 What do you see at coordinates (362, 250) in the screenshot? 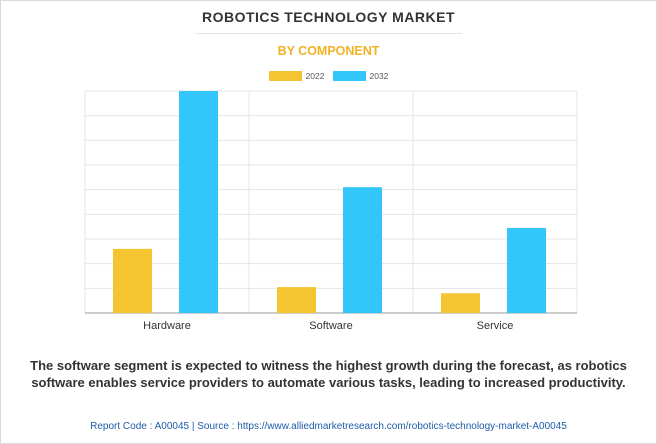
I see `bar-software-2032` at bounding box center [362, 250].